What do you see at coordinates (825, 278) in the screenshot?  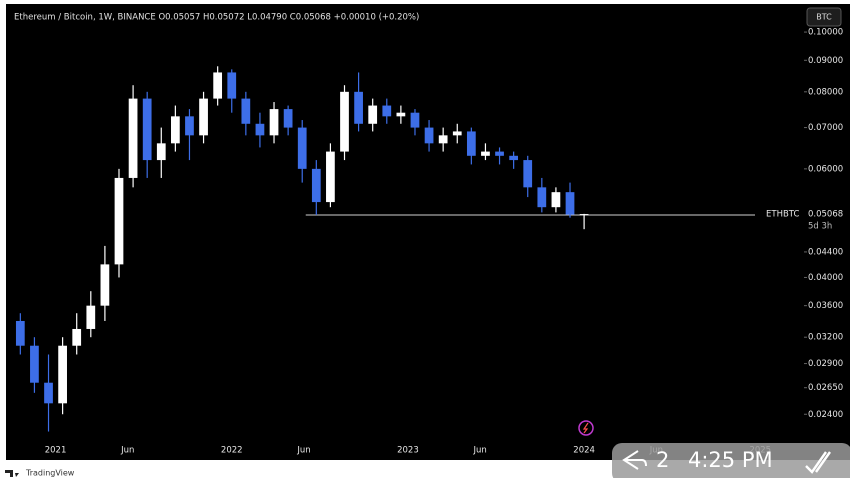 I see `y-tick-label: 0.04000` at bounding box center [825, 278].